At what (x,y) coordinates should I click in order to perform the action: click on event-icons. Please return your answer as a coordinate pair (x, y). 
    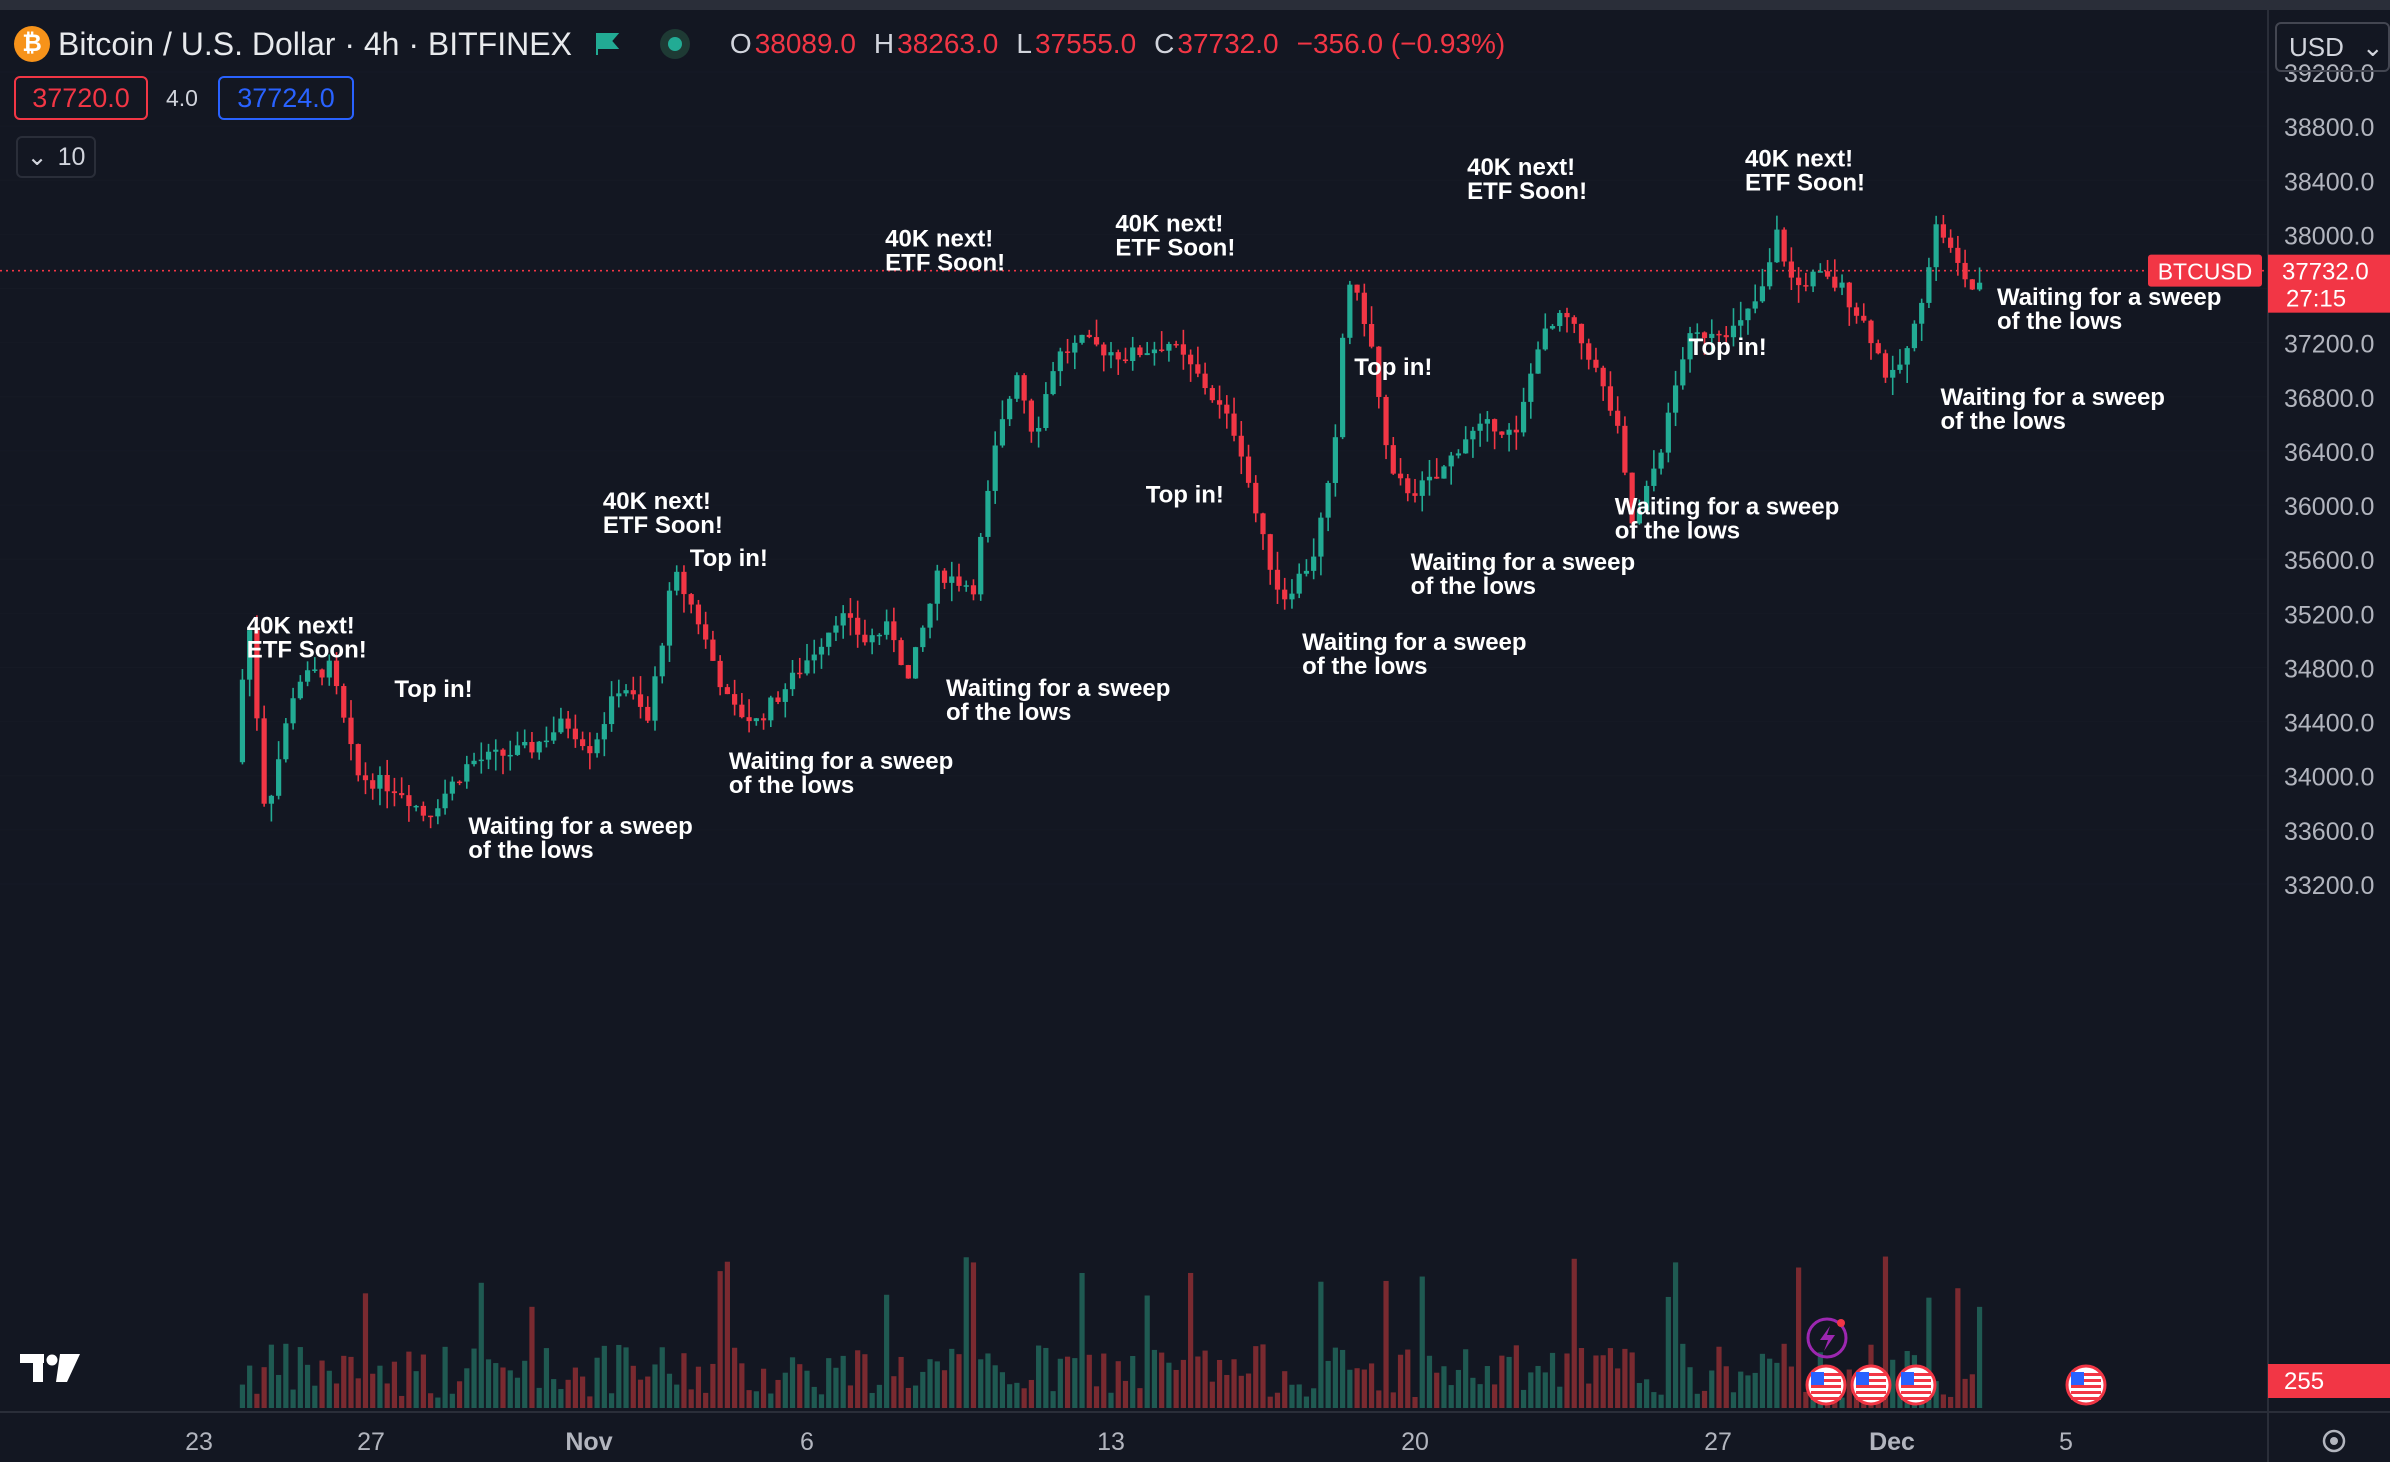
    Looking at the image, I should click on (1956, 1361).